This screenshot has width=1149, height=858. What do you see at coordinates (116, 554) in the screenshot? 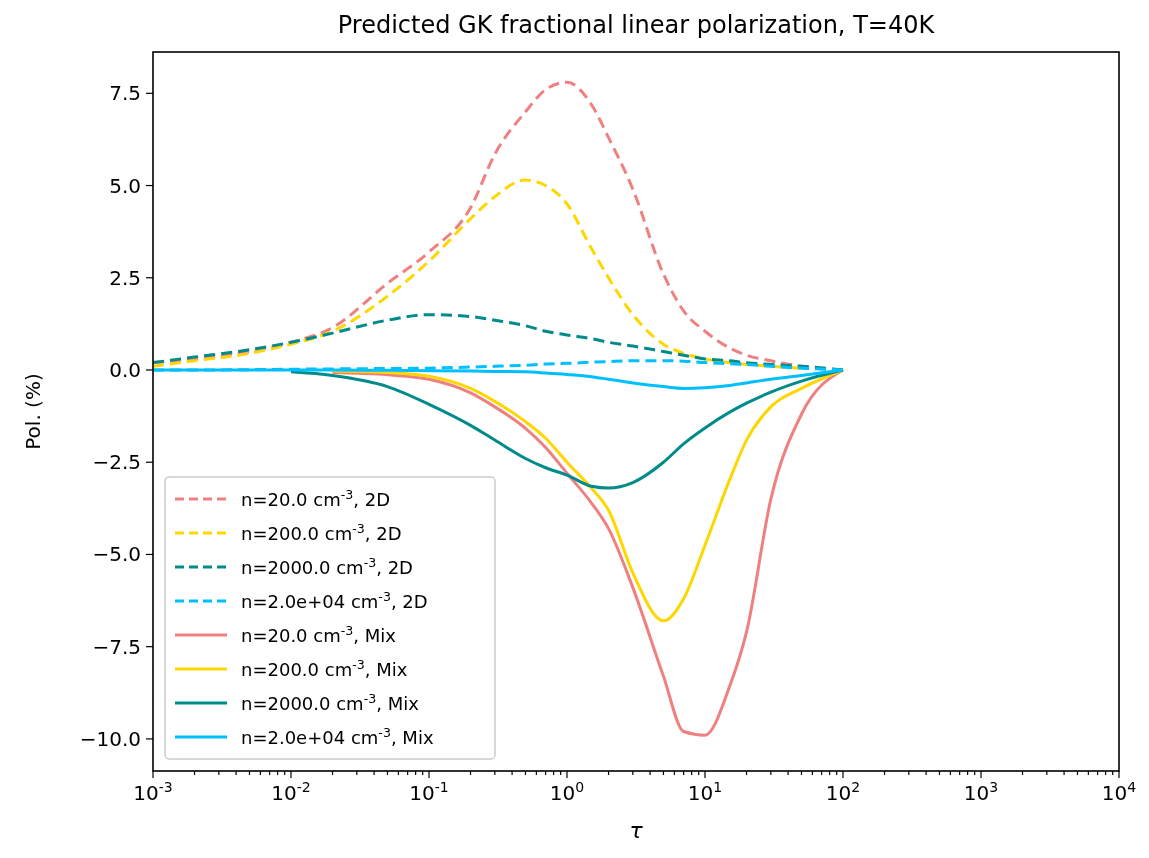
I see `y-tick-label: −5.0` at bounding box center [116, 554].